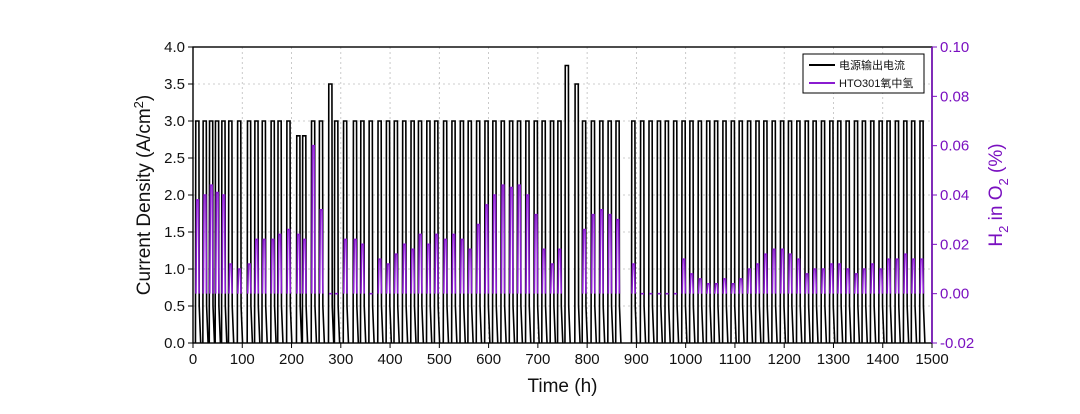  I want to click on y-axis-title-main: Current Density (A/cm, so click(144, 201).